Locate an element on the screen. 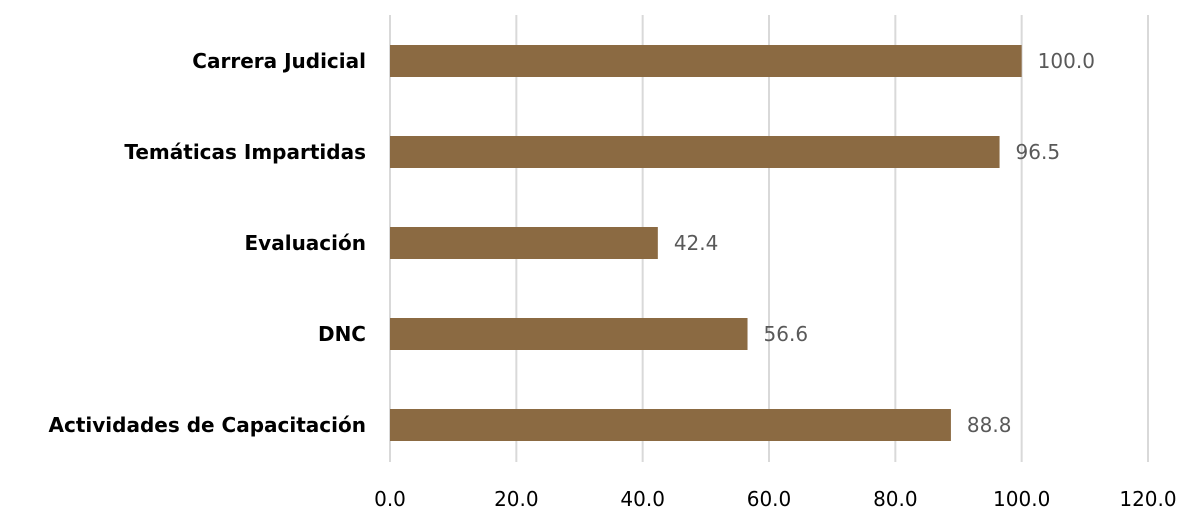 The image size is (1181, 508). value-label: 56.6 is located at coordinates (786, 334).